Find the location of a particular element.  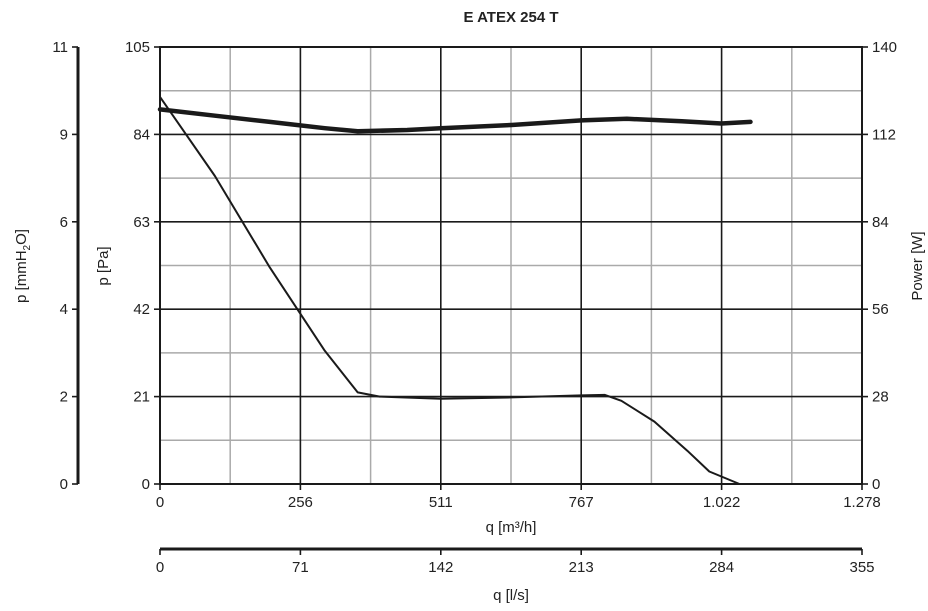

x-axis-label-ls: q [l/s] is located at coordinates (511, 595).